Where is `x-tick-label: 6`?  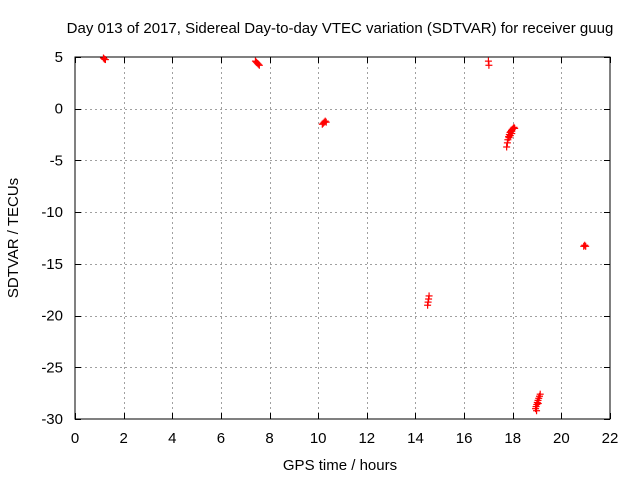
x-tick-label: 6 is located at coordinates (221, 438).